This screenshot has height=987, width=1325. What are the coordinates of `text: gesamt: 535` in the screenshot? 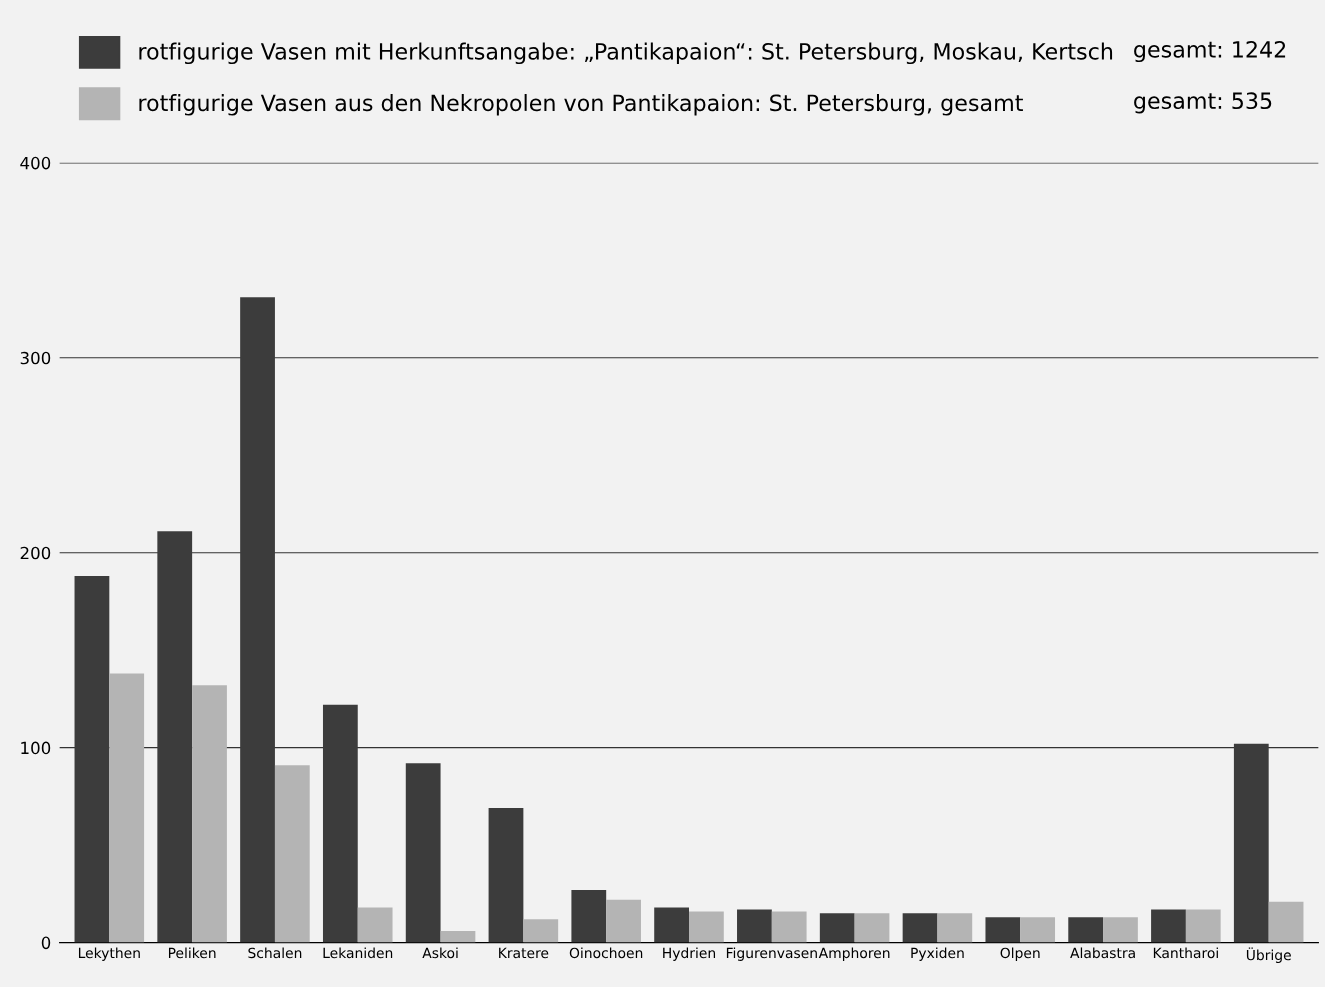 It's located at (1203, 103).